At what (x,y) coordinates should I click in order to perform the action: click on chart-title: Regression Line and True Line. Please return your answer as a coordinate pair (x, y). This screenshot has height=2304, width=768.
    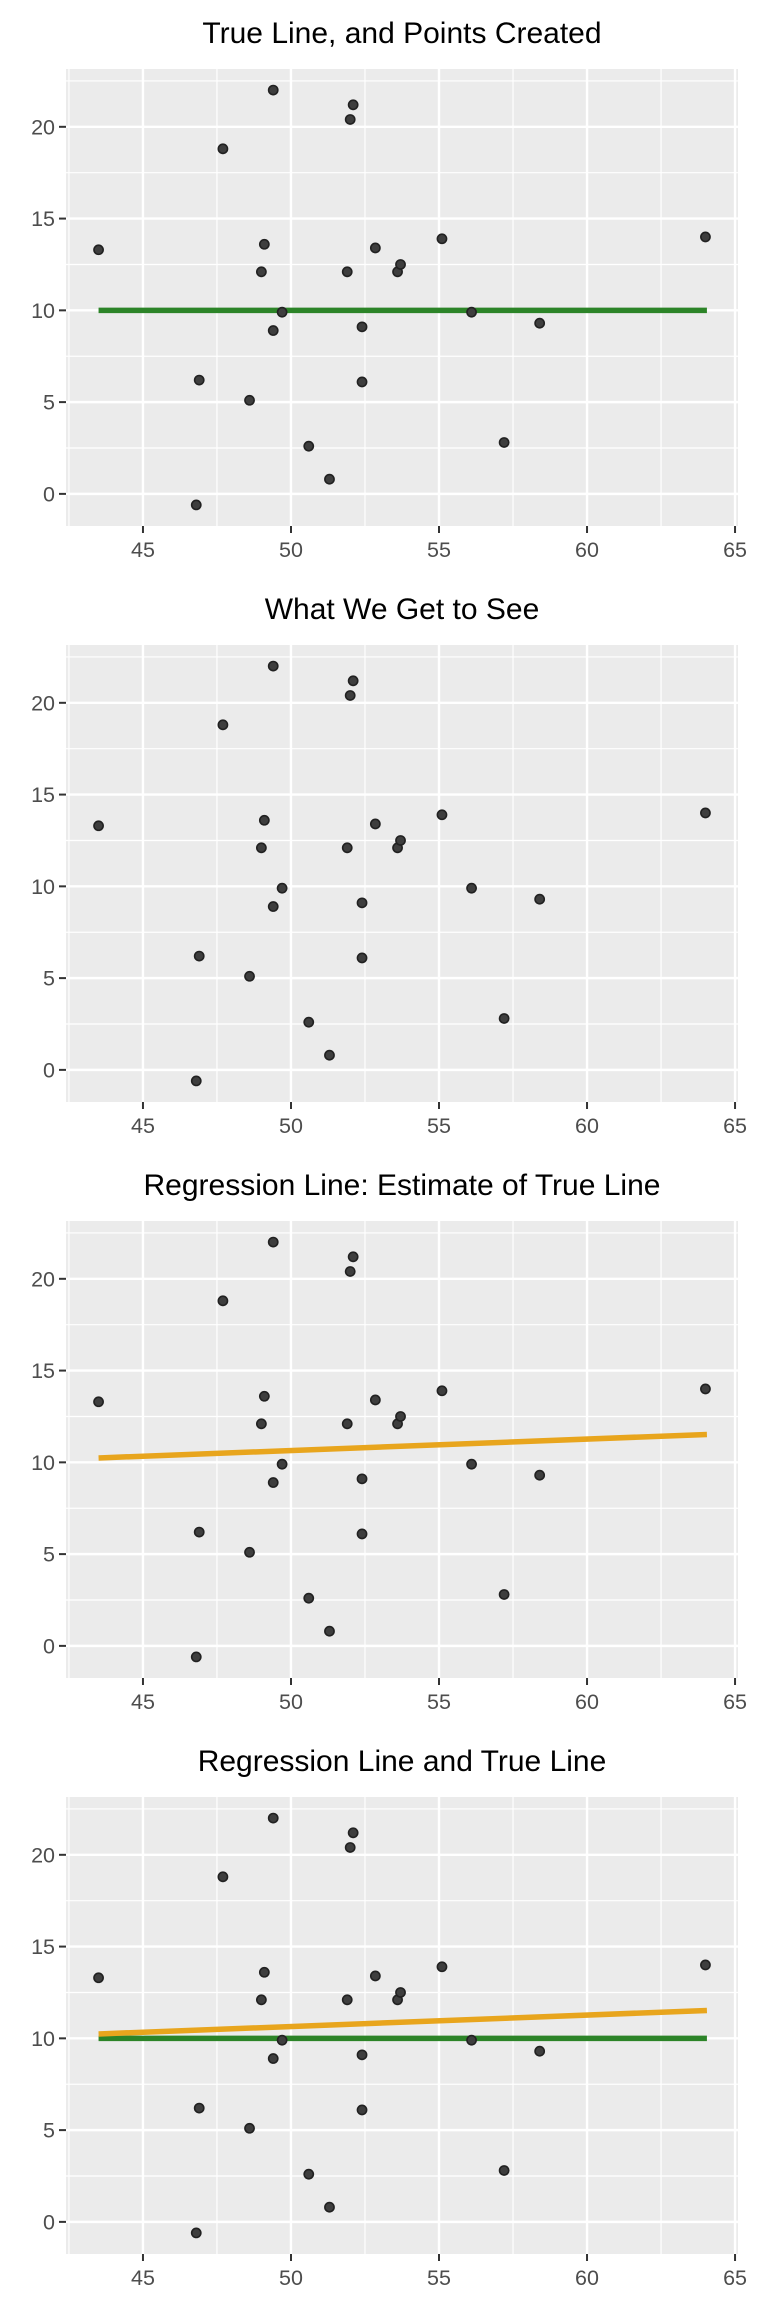
    Looking at the image, I should click on (402, 1761).